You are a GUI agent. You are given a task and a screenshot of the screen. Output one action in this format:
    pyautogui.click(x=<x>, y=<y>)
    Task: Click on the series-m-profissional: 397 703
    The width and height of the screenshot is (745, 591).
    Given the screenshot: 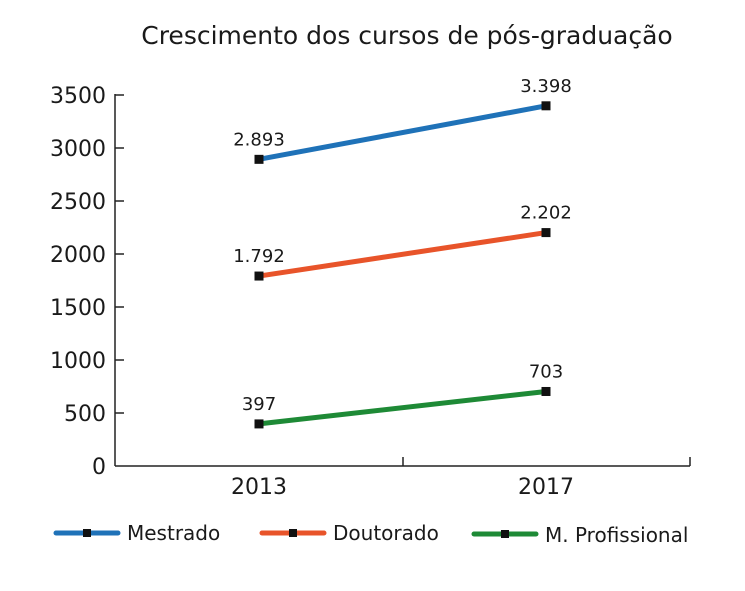 What is the action you would take?
    pyautogui.click(x=402, y=395)
    